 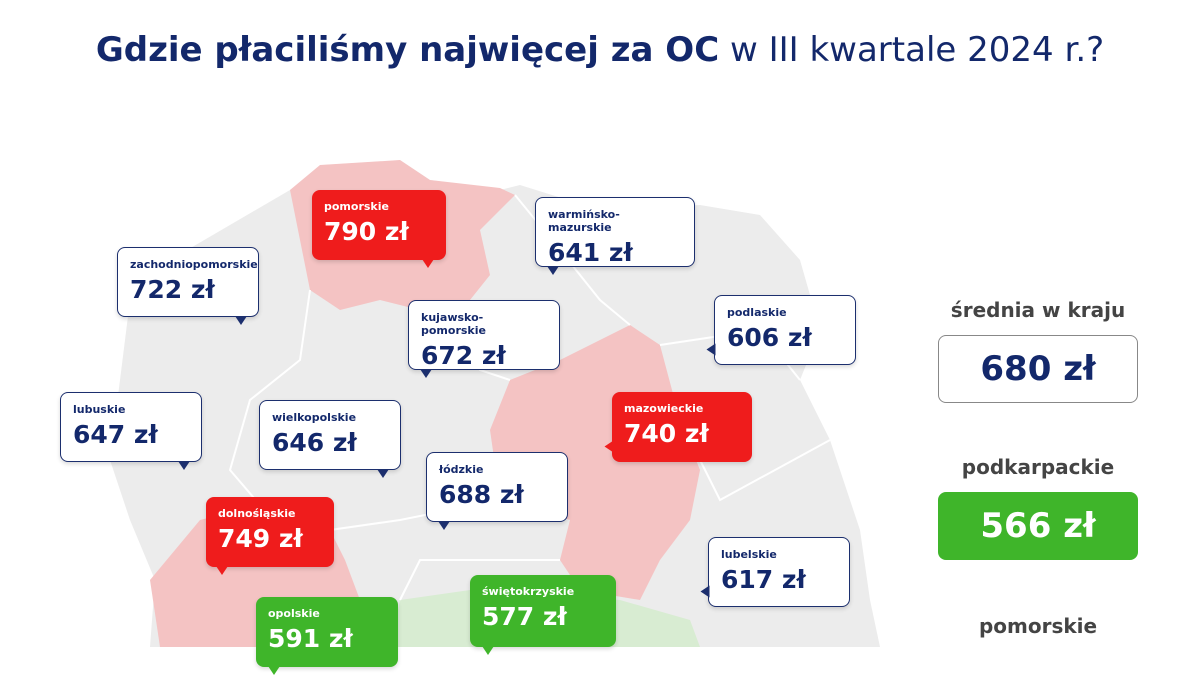 What do you see at coordinates (749, 554) in the screenshot?
I see `region-label: lubelskie` at bounding box center [749, 554].